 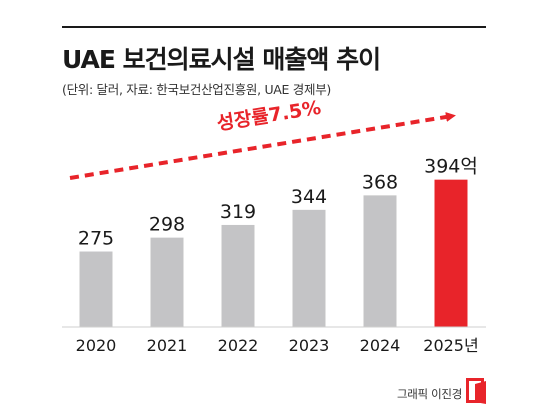 I want to click on chart-title: UAE 보건의료시설 매출액 추이, so click(x=221, y=59).